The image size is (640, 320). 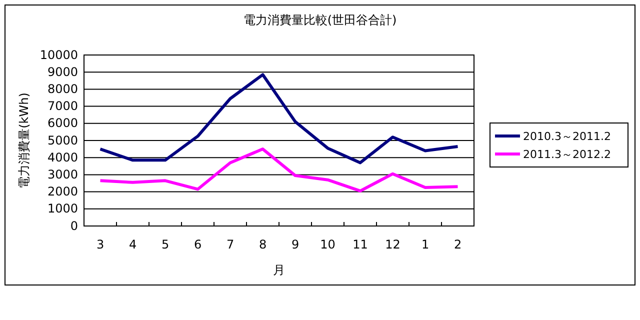 I want to click on y-tick-label: 6000, so click(x=62, y=123).